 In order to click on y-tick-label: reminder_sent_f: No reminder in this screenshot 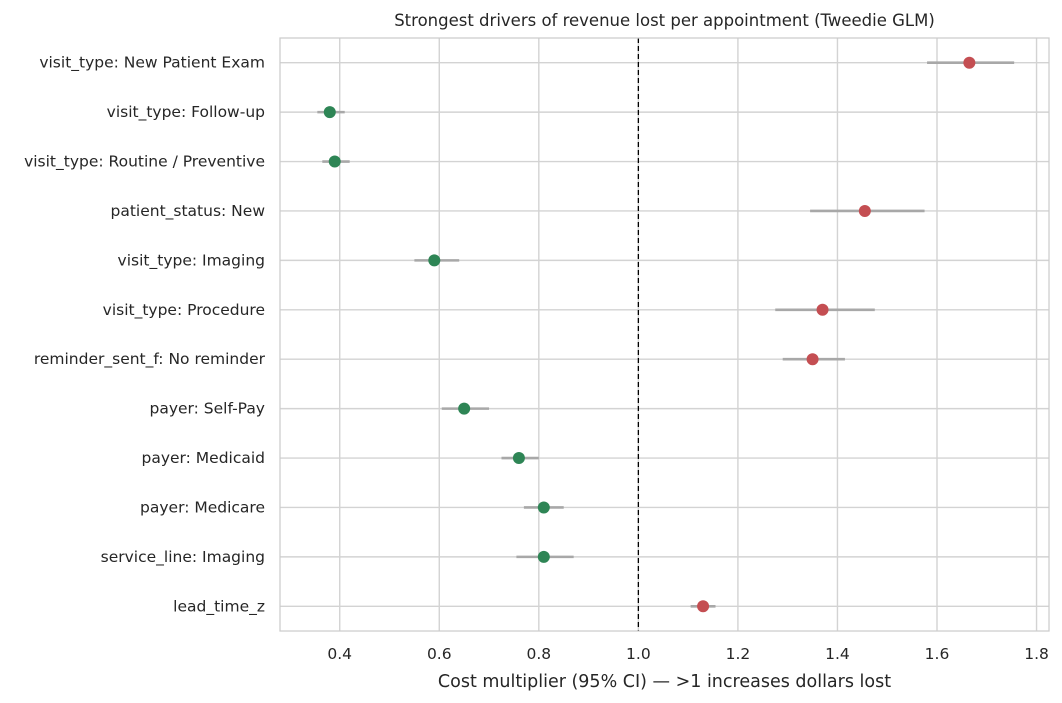, I will do `click(150, 359)`.